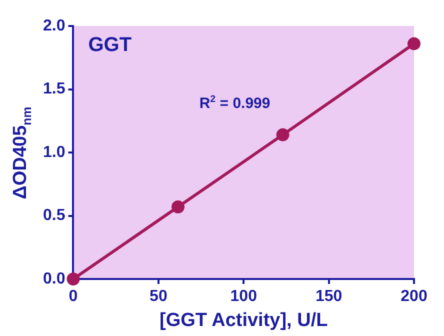  What do you see at coordinates (73, 297) in the screenshot?
I see `x-tick-label: 0` at bounding box center [73, 297].